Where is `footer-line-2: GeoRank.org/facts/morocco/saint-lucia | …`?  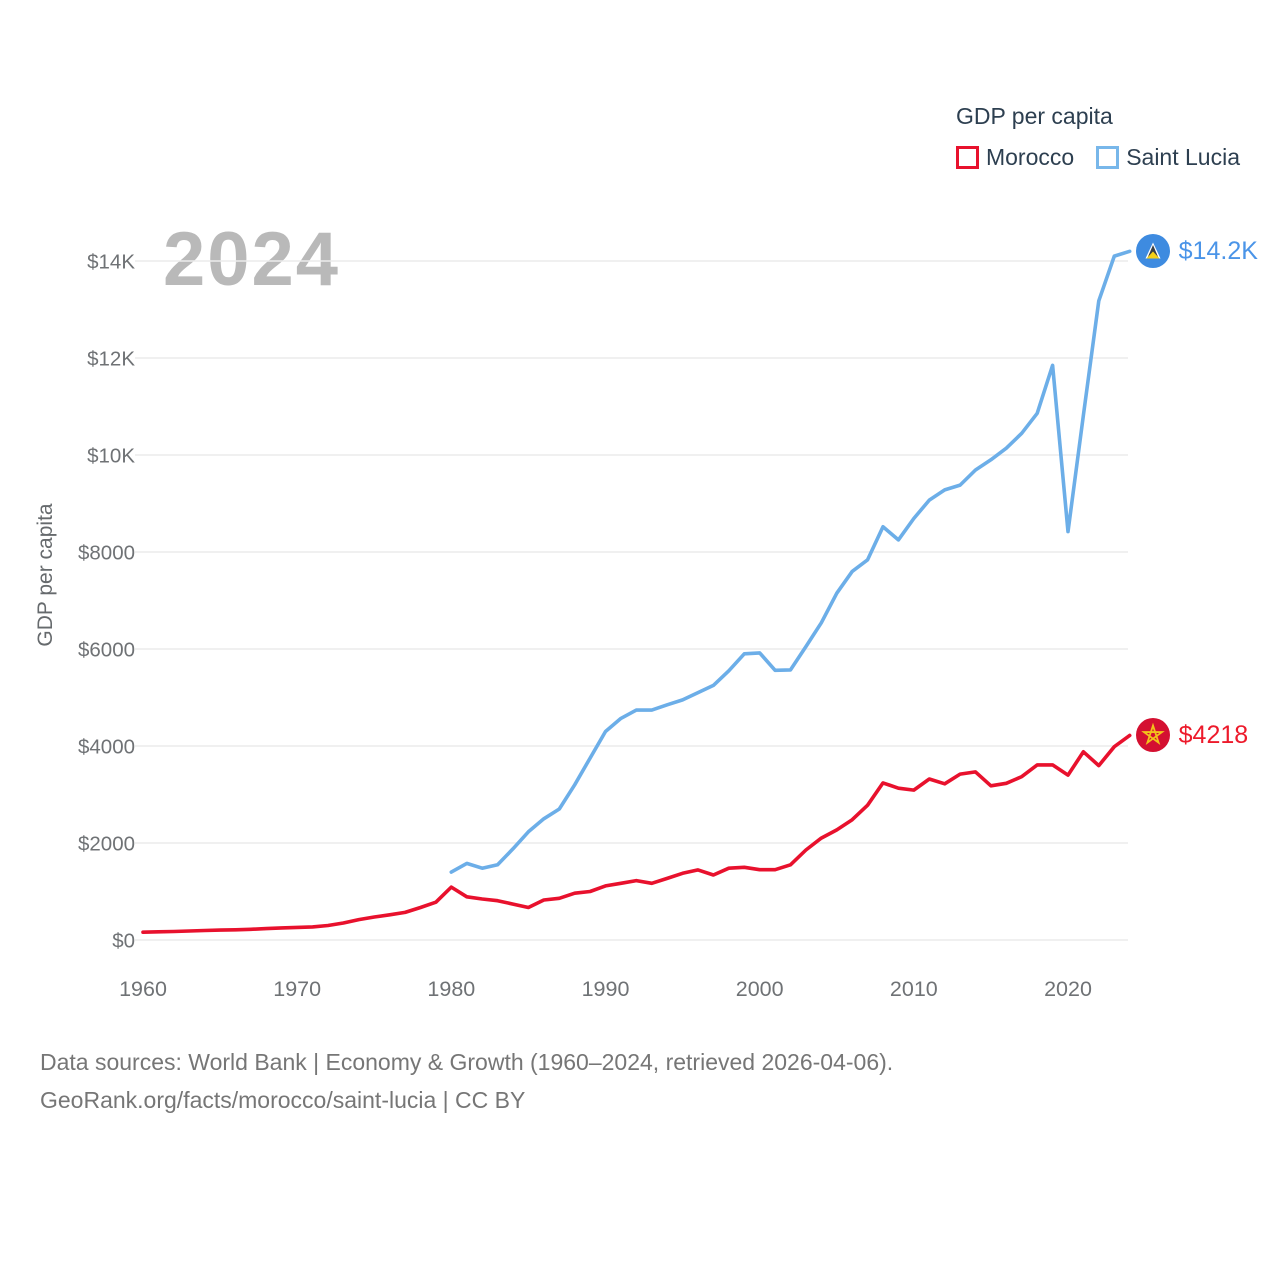
footer-line-2: GeoRank.org/facts/morocco/saint-lucia | … is located at coordinates (283, 1099).